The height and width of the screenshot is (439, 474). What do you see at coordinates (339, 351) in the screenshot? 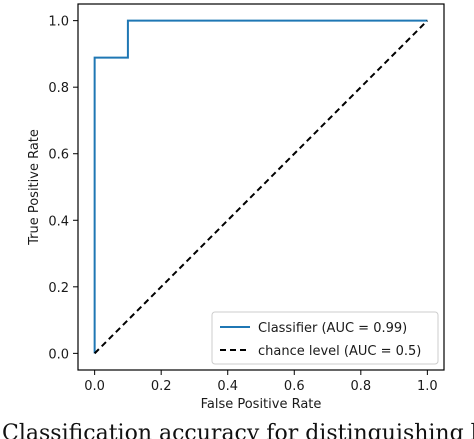
I see `legend-label-chance-level: chance level (AUC = 0.5)` at bounding box center [339, 351].